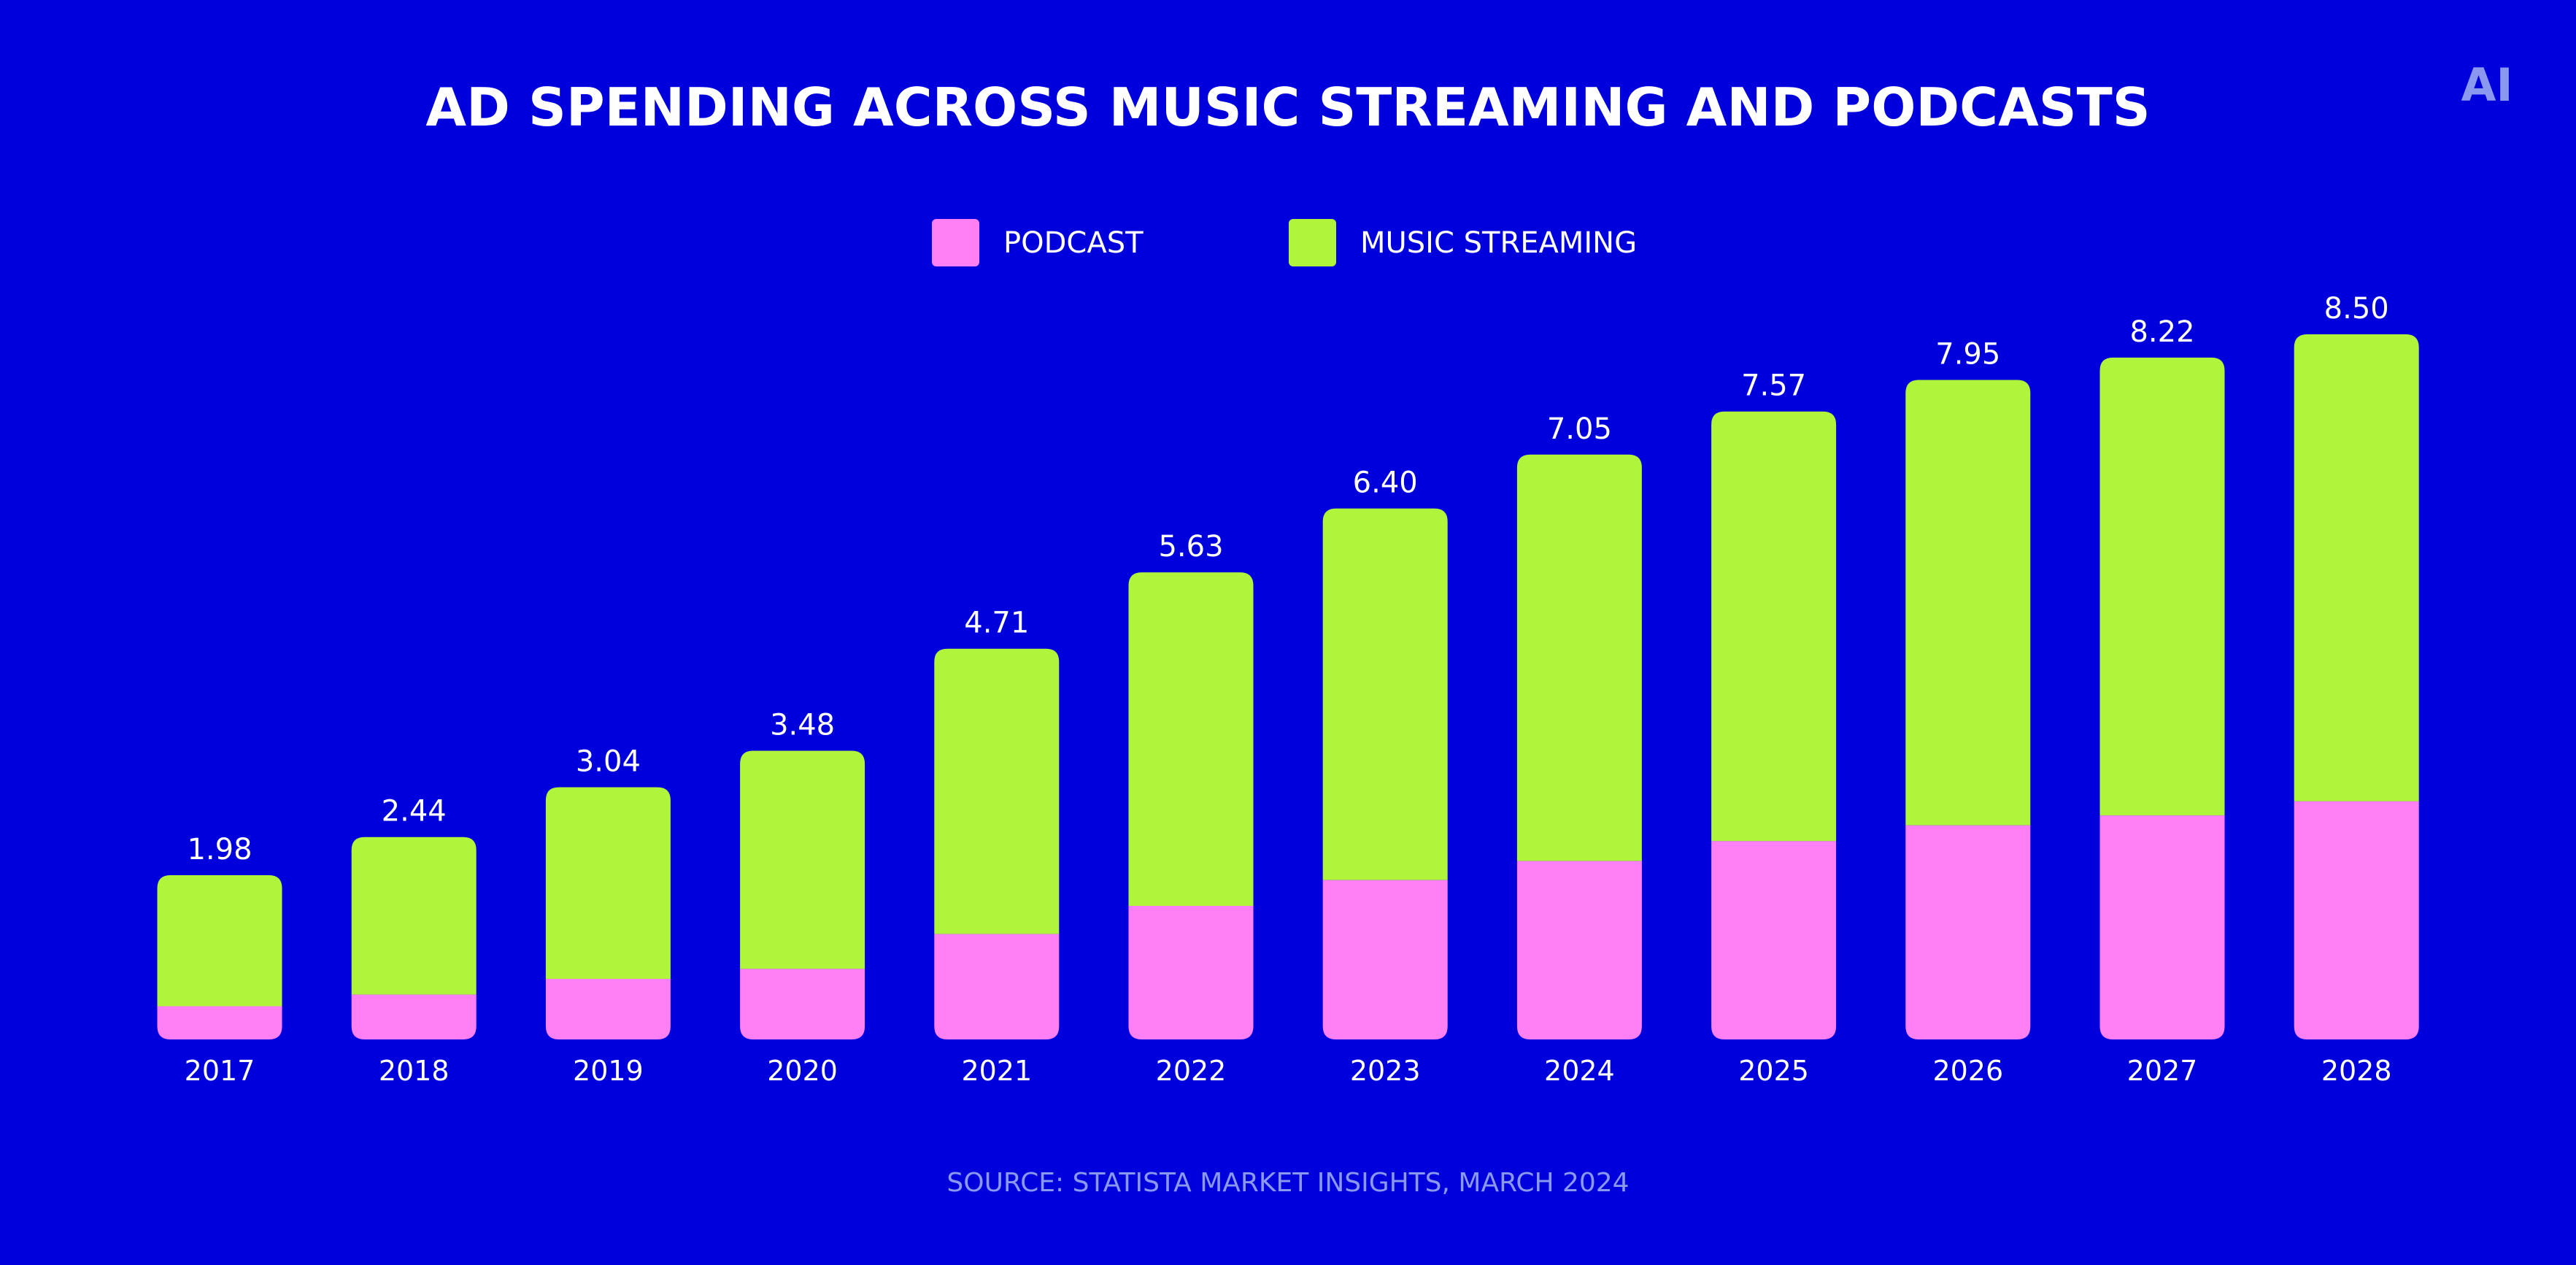 This screenshot has height=1265, width=2576. Describe the element at coordinates (997, 1071) in the screenshot. I see `x-tick-2021: 2021` at that location.